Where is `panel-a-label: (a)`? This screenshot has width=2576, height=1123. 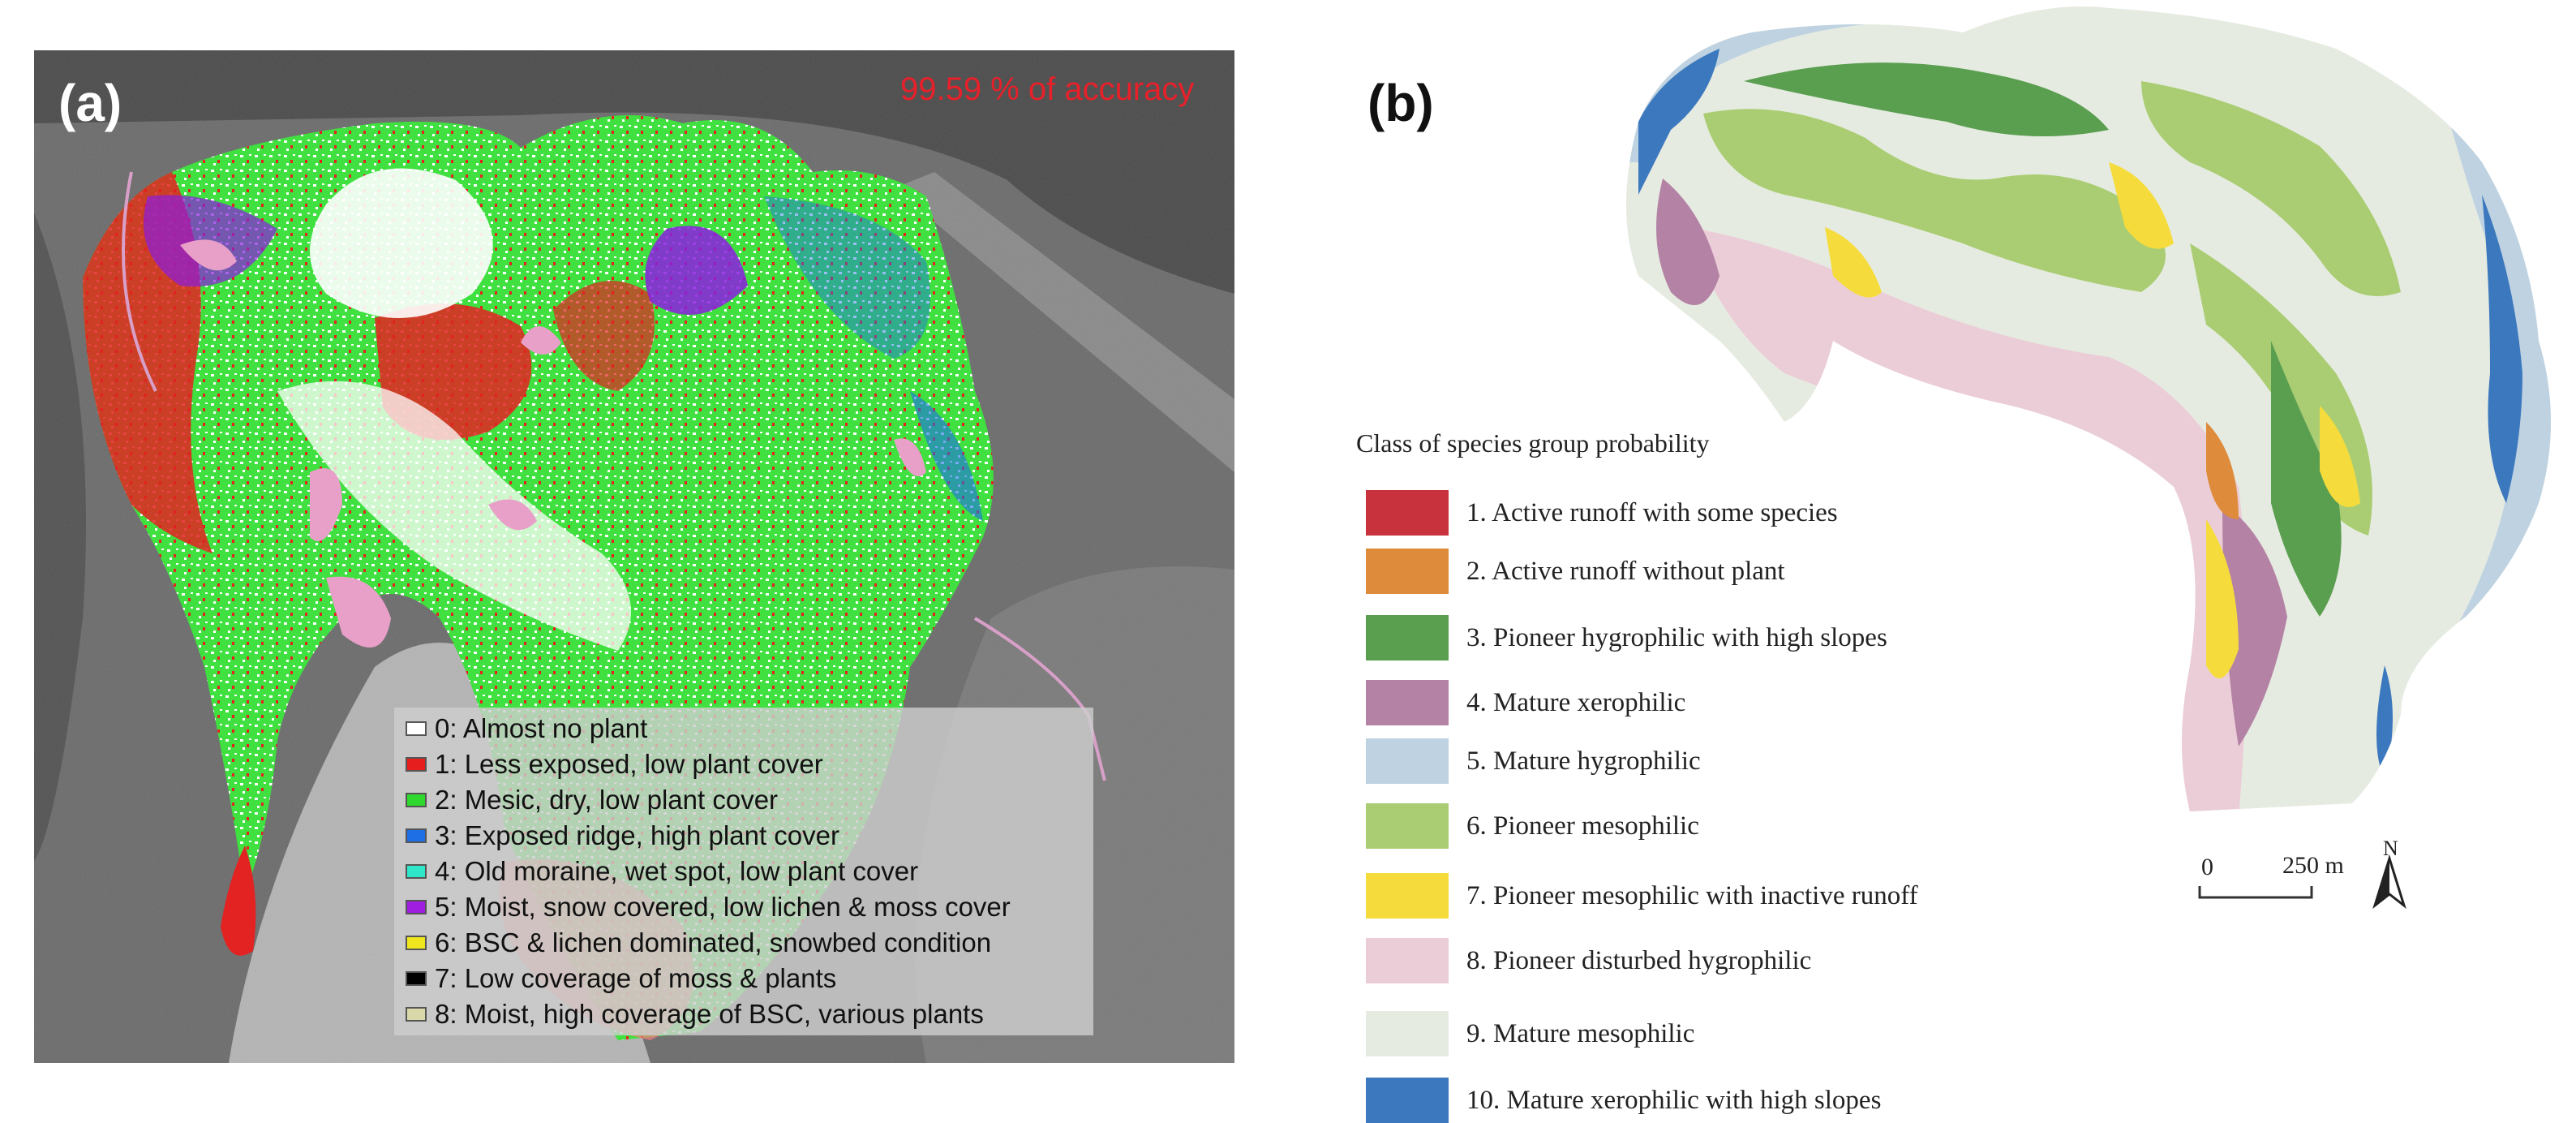
panel-a-label: (a) is located at coordinates (90, 103).